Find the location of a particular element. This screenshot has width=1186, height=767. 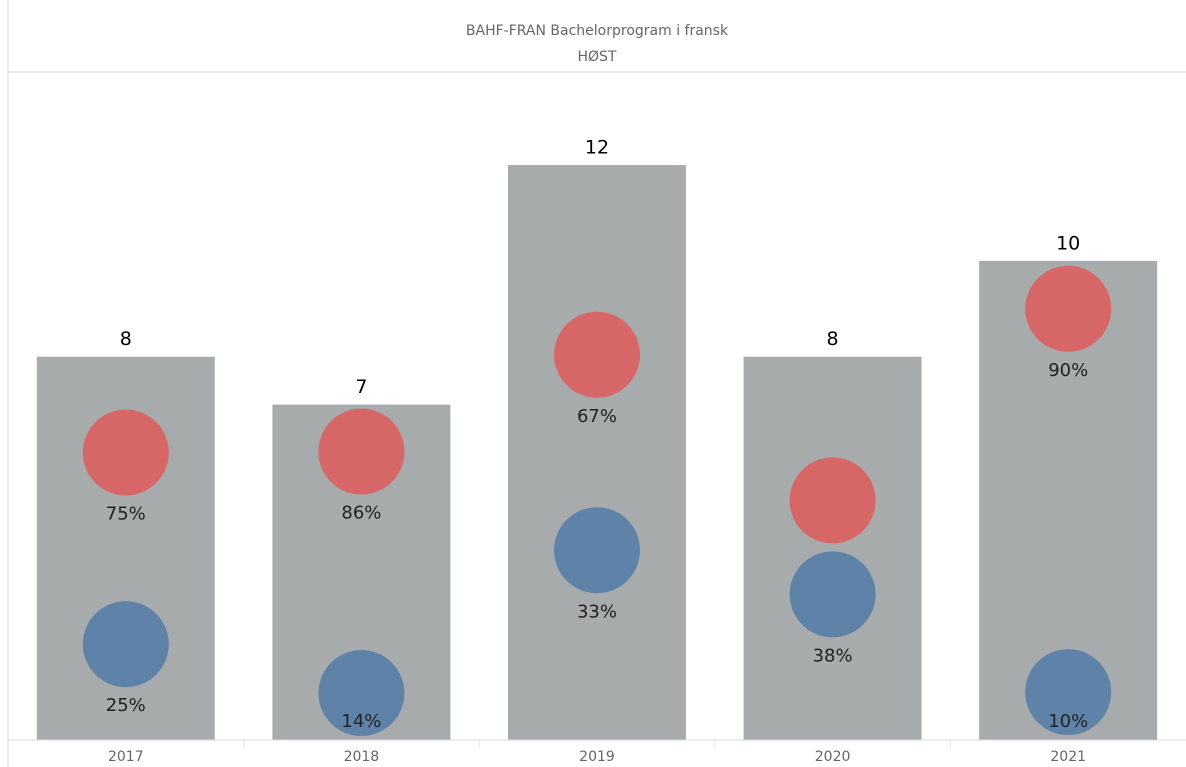

x-tick-label: 2020 is located at coordinates (833, 757).